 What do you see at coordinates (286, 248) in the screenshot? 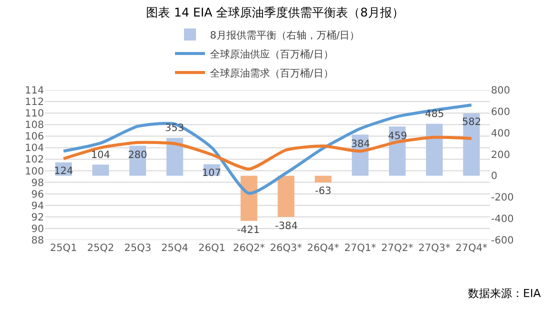
I see `x-tick-label: 26Q3*` at bounding box center [286, 248].